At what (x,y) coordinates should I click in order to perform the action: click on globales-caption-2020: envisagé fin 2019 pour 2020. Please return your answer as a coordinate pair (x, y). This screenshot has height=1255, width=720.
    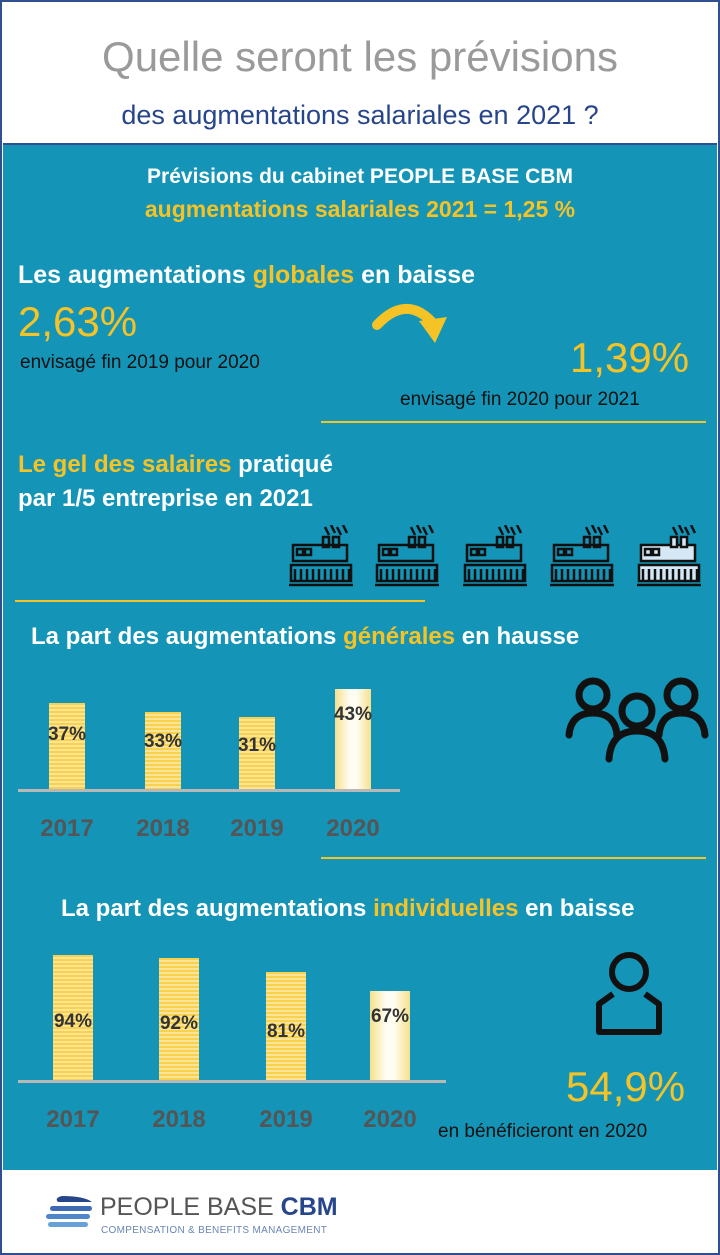
    Looking at the image, I should click on (140, 362).